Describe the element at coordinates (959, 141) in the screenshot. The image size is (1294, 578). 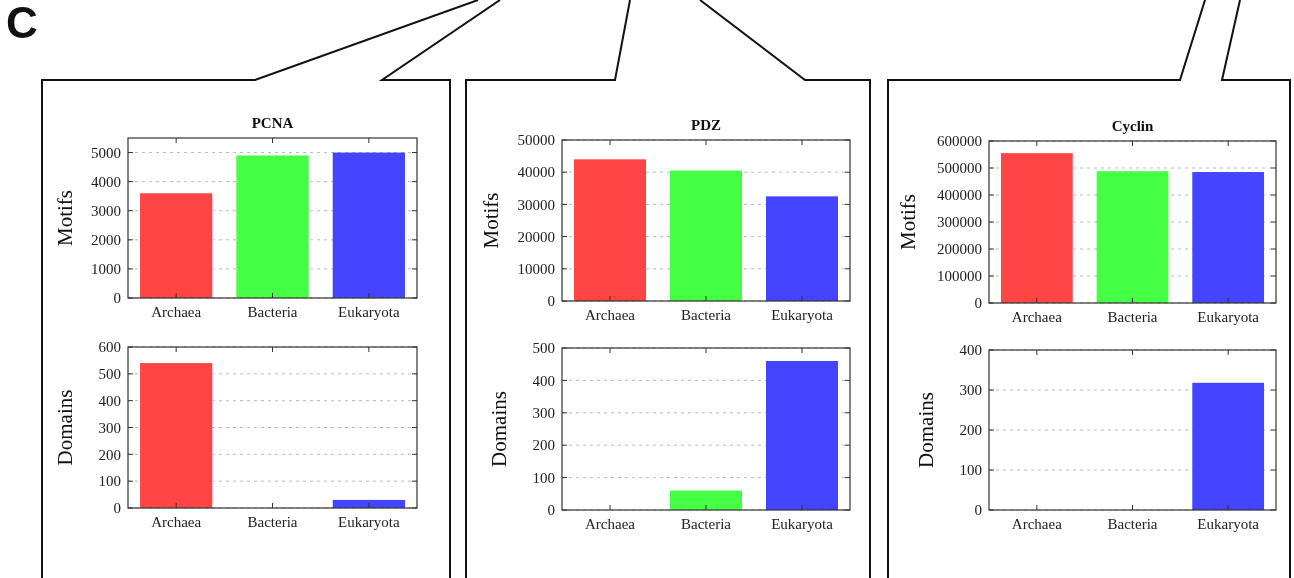
I see `y-tick-label: 600000` at that location.